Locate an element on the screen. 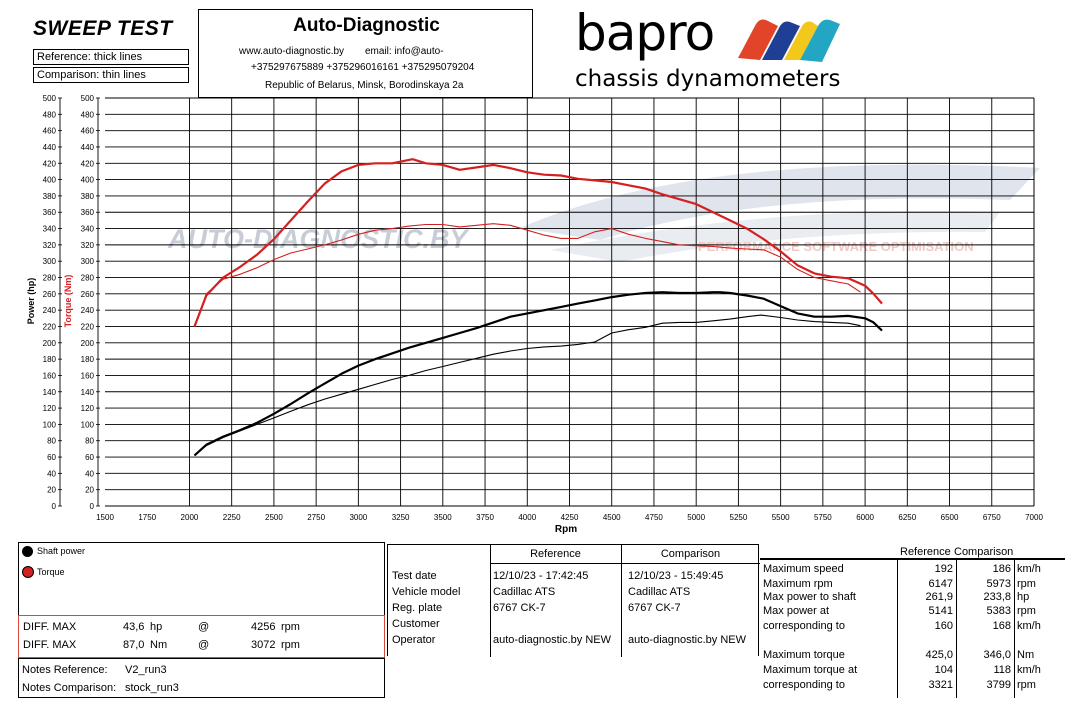 Image resolution: width=1073 pixels, height=707 pixels. stats-row-comparison: 3799 is located at coordinates (998, 685).